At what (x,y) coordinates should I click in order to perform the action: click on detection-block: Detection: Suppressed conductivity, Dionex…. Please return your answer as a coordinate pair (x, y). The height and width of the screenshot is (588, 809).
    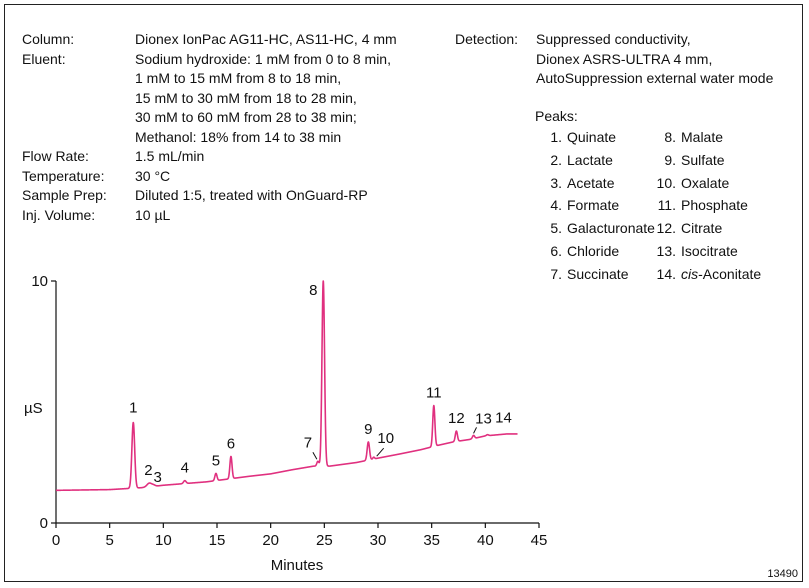
    Looking at the image, I should click on (625, 65).